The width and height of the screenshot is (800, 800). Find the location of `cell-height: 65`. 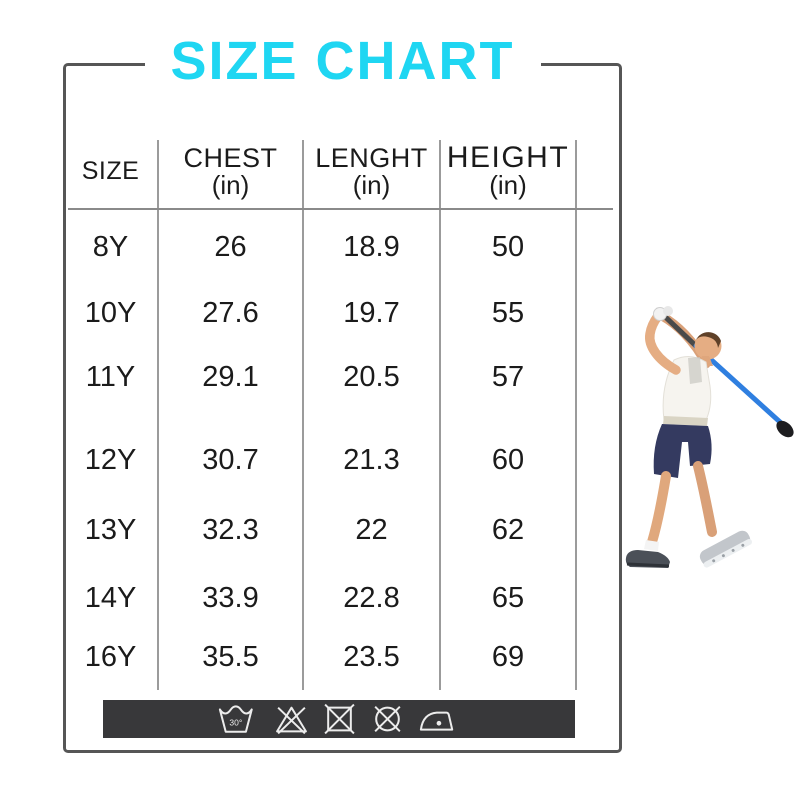

cell-height: 65 is located at coordinates (508, 598).